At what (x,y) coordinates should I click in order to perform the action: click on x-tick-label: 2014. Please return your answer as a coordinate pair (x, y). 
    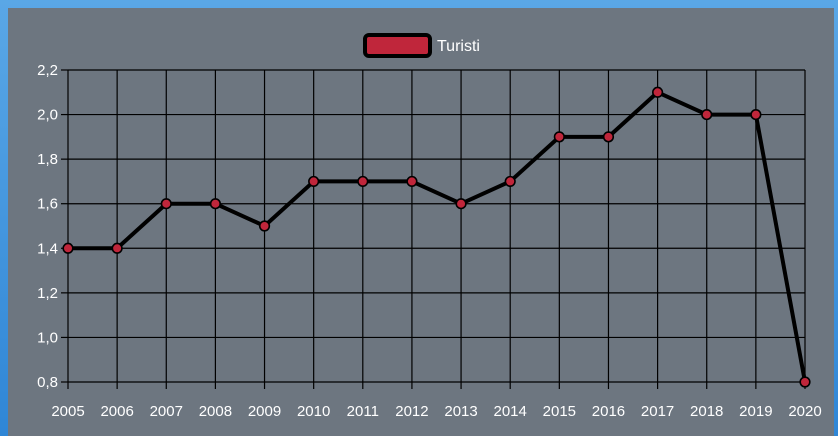
    Looking at the image, I should click on (510, 411).